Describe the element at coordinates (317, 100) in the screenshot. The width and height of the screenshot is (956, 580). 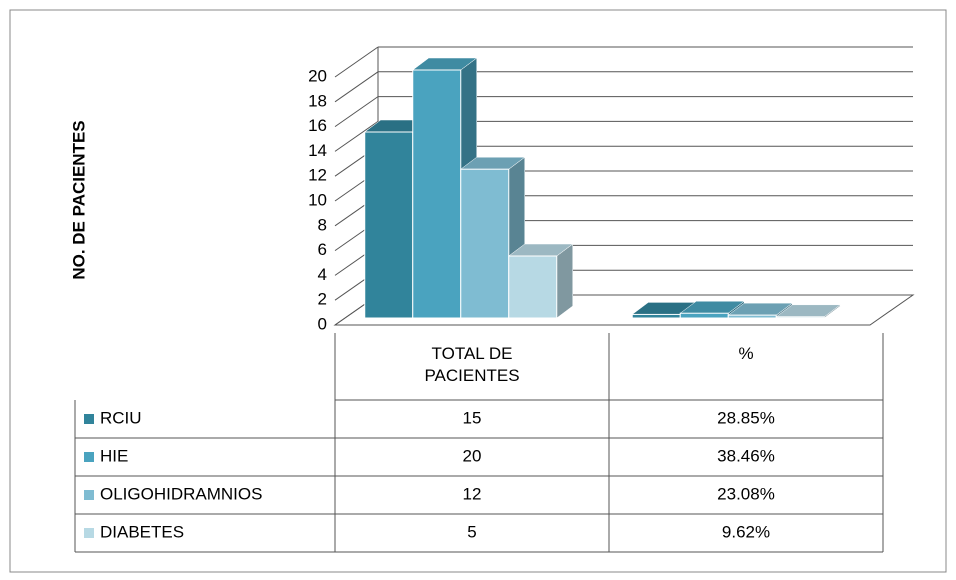
I see `y-tick-label: 18` at that location.